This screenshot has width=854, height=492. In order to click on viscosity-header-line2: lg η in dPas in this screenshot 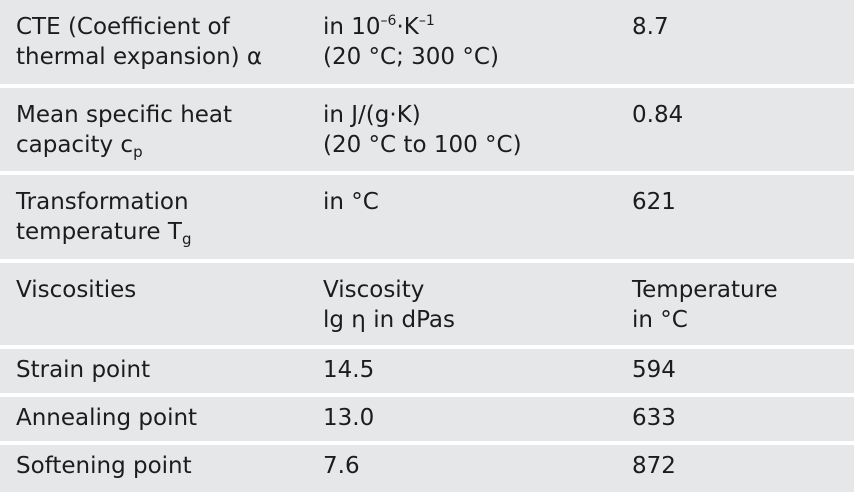, I will do `click(389, 320)`.